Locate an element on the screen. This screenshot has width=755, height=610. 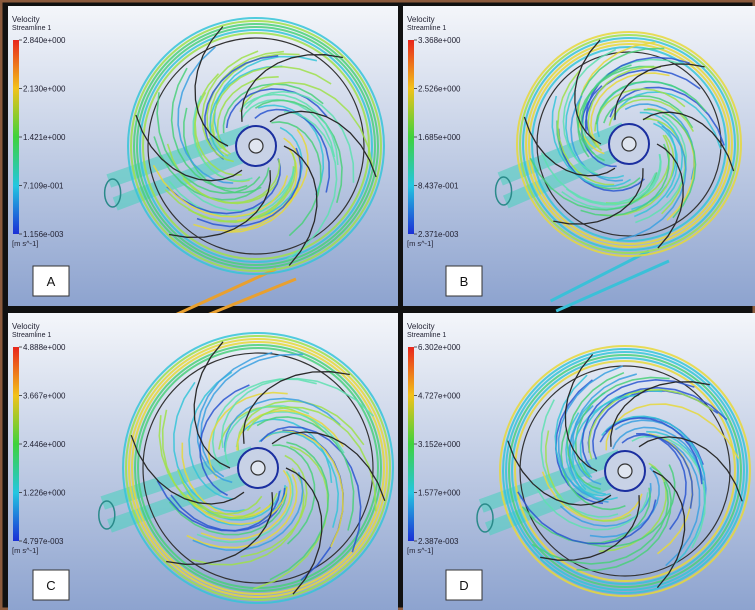
outlet-pipe is located at coordinates (609, 281).